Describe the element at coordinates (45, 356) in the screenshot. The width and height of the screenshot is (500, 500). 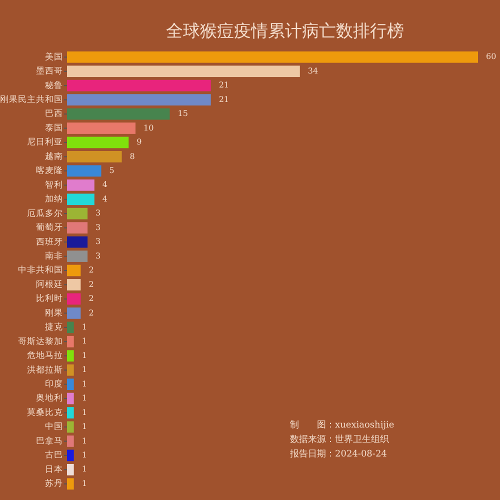
I see `y-tick-label: 危地马拉` at that location.